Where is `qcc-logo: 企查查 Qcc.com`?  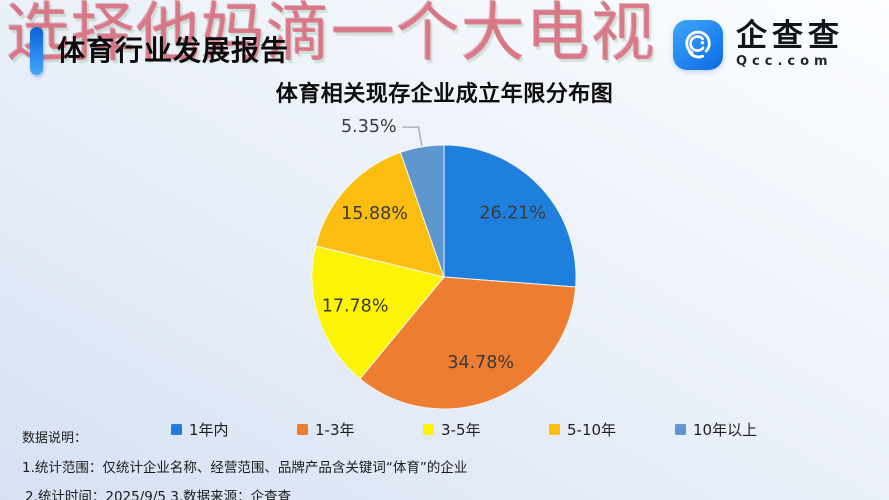 qcc-logo: 企查查 Qcc.com is located at coordinates (758, 45).